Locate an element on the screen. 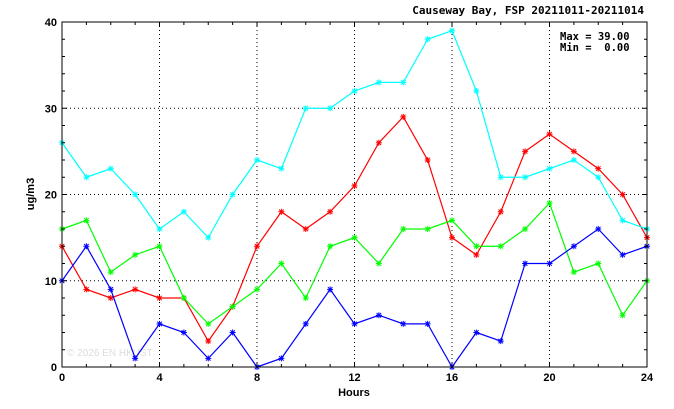 The width and height of the screenshot is (674, 409). watermark: © 2026 EN HKUST is located at coordinates (110, 353).